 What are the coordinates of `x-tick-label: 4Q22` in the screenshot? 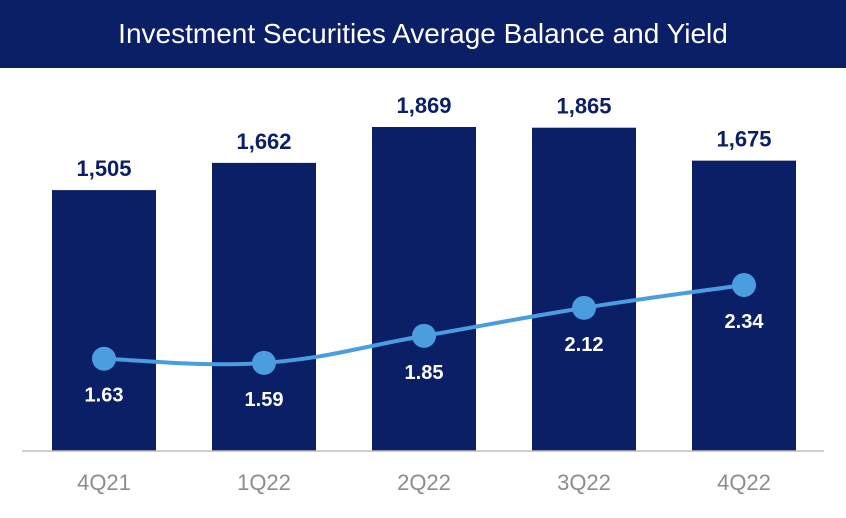 It's located at (744, 482).